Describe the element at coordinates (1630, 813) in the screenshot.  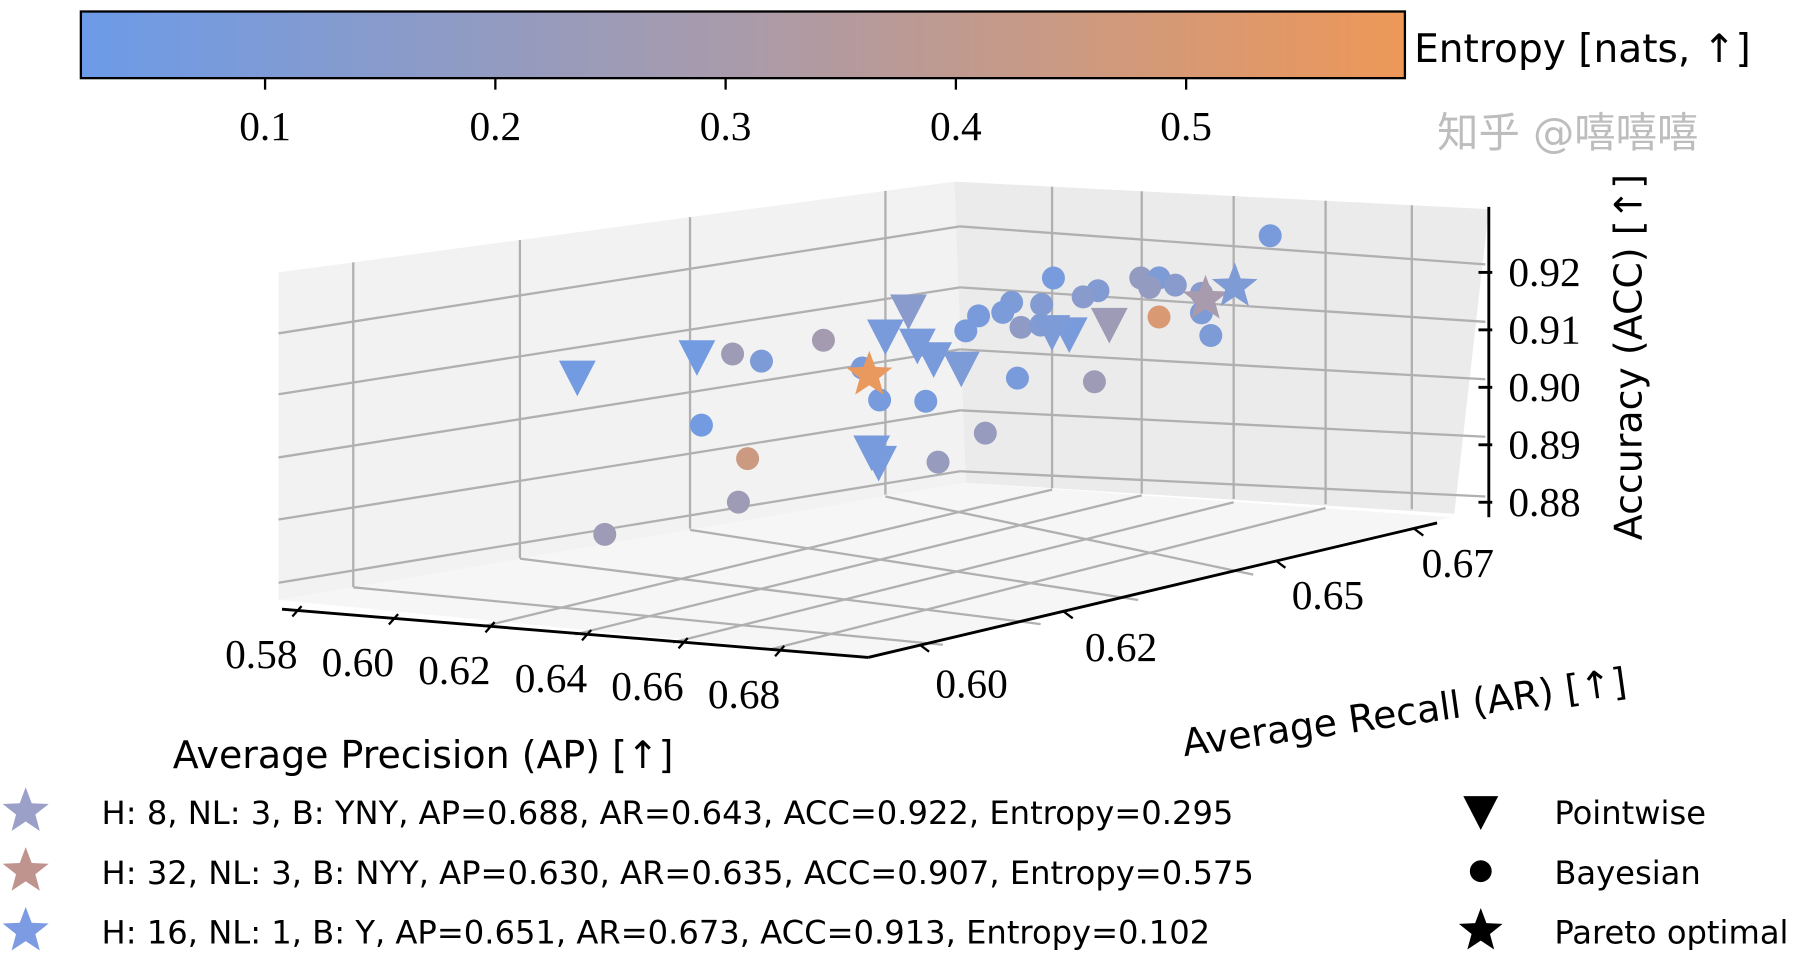
I see `legend-marker-label: Pointwise` at that location.